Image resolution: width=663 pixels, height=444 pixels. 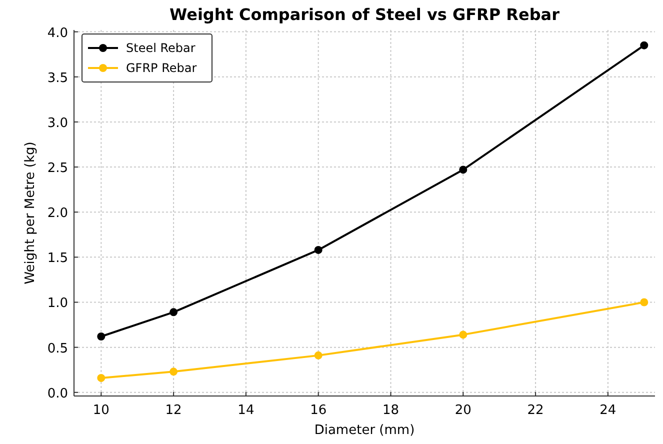 I want to click on x-tick-label: 14, so click(x=246, y=410).